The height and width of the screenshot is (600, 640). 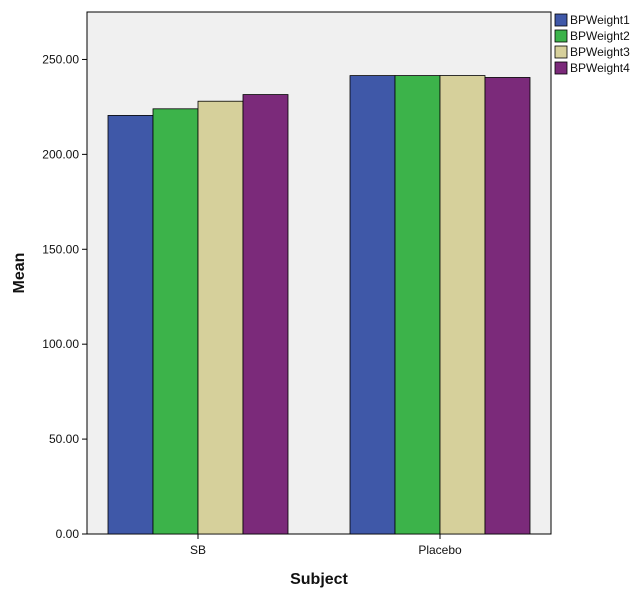 What do you see at coordinates (64, 439) in the screenshot?
I see `y-tick-label: 50.00` at bounding box center [64, 439].